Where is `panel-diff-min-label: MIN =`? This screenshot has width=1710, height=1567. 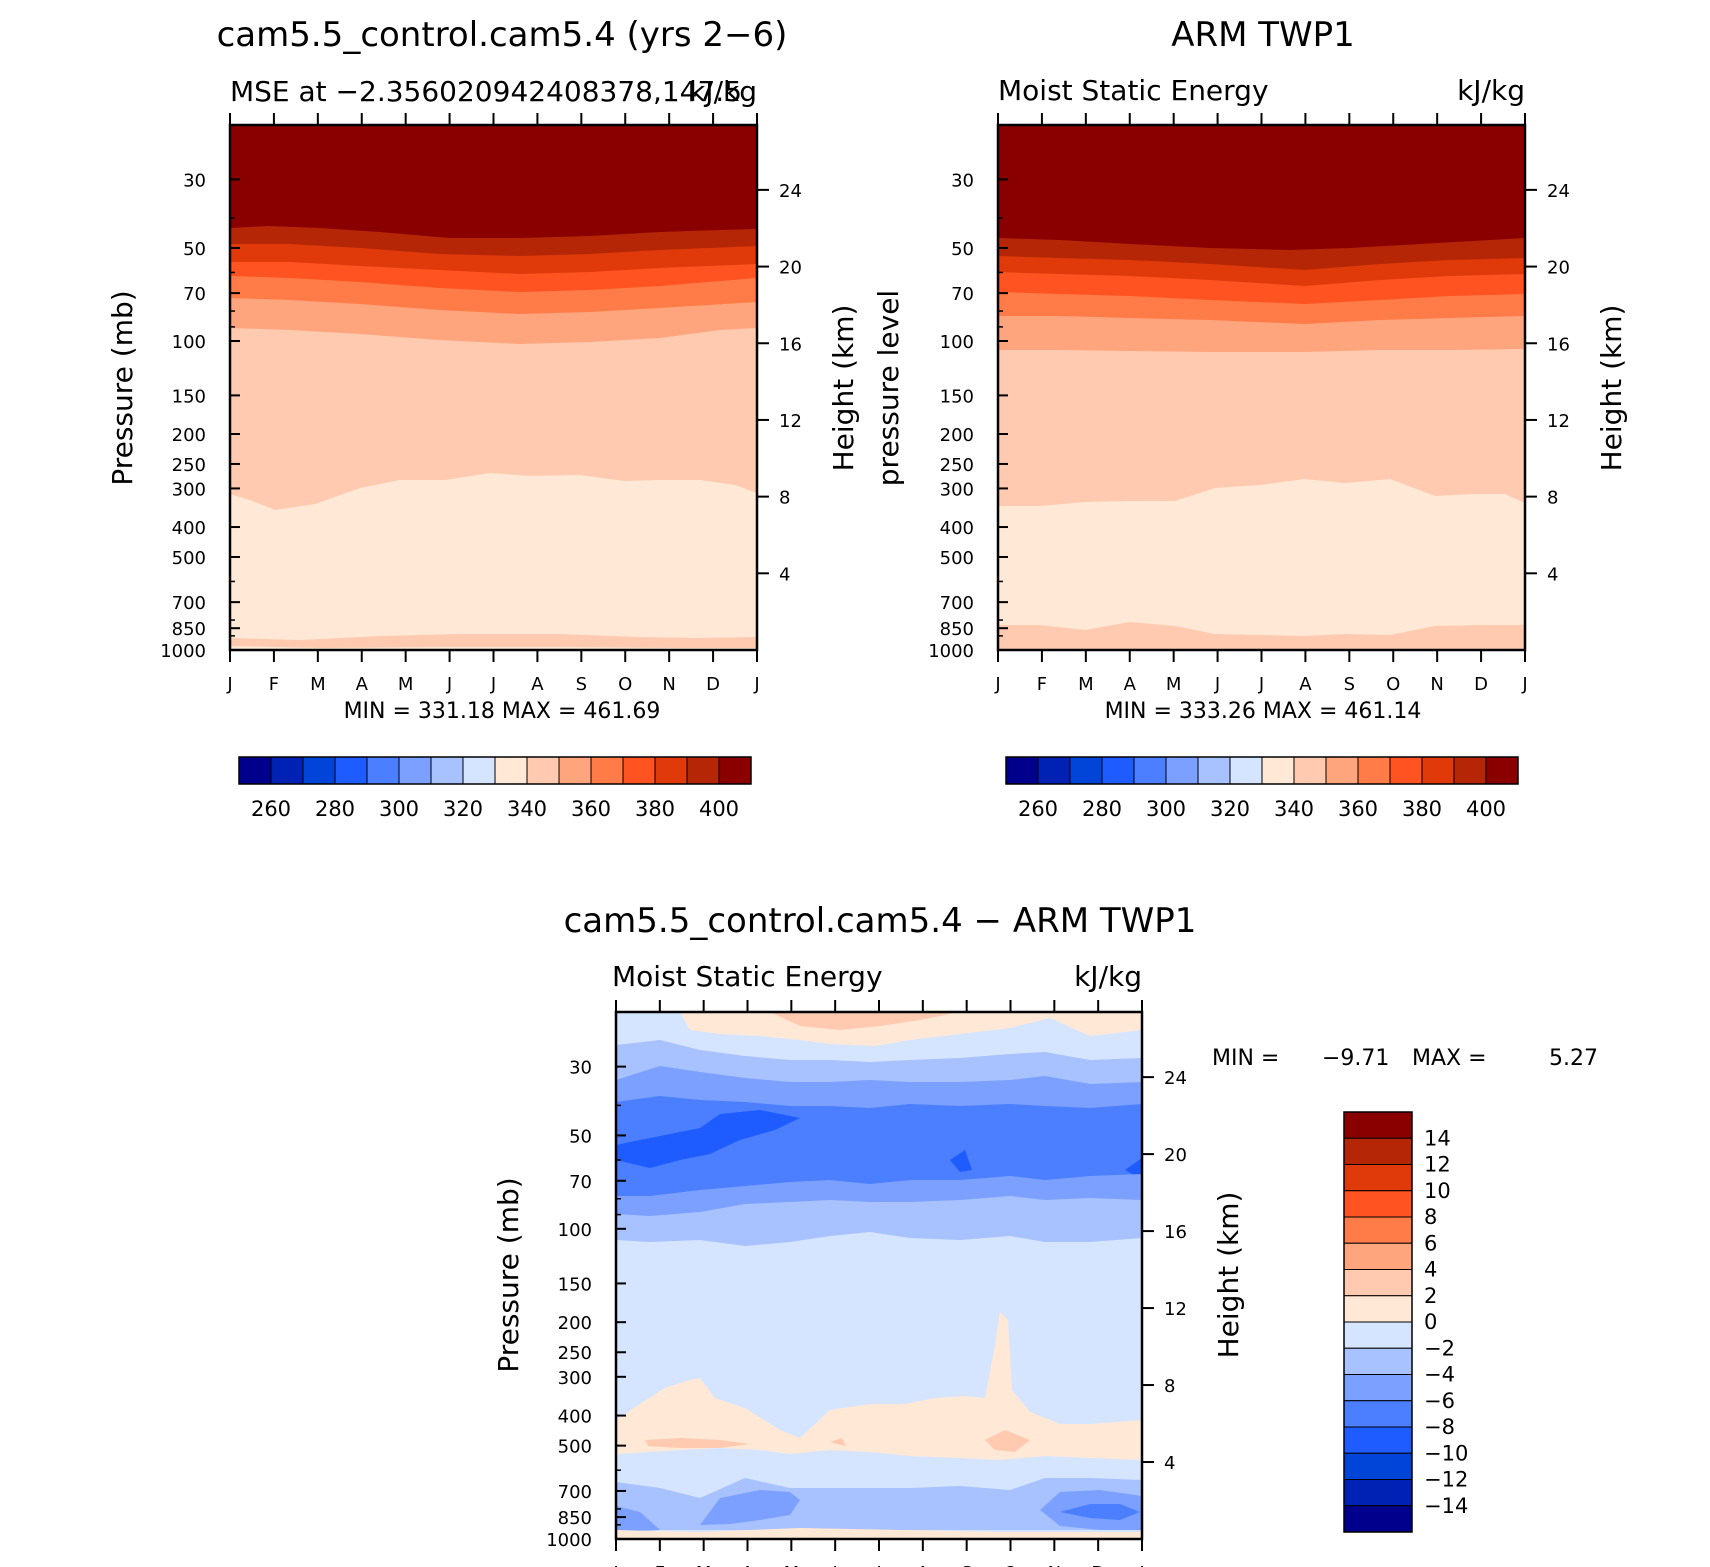 panel-diff-min-label: MIN = is located at coordinates (1245, 1058).